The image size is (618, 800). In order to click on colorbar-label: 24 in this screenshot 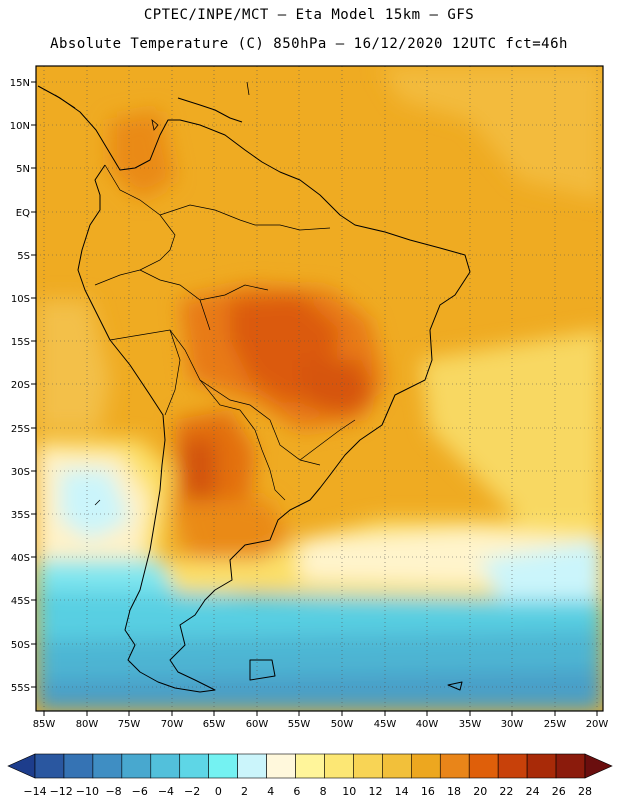, I will do `click(533, 791)`.